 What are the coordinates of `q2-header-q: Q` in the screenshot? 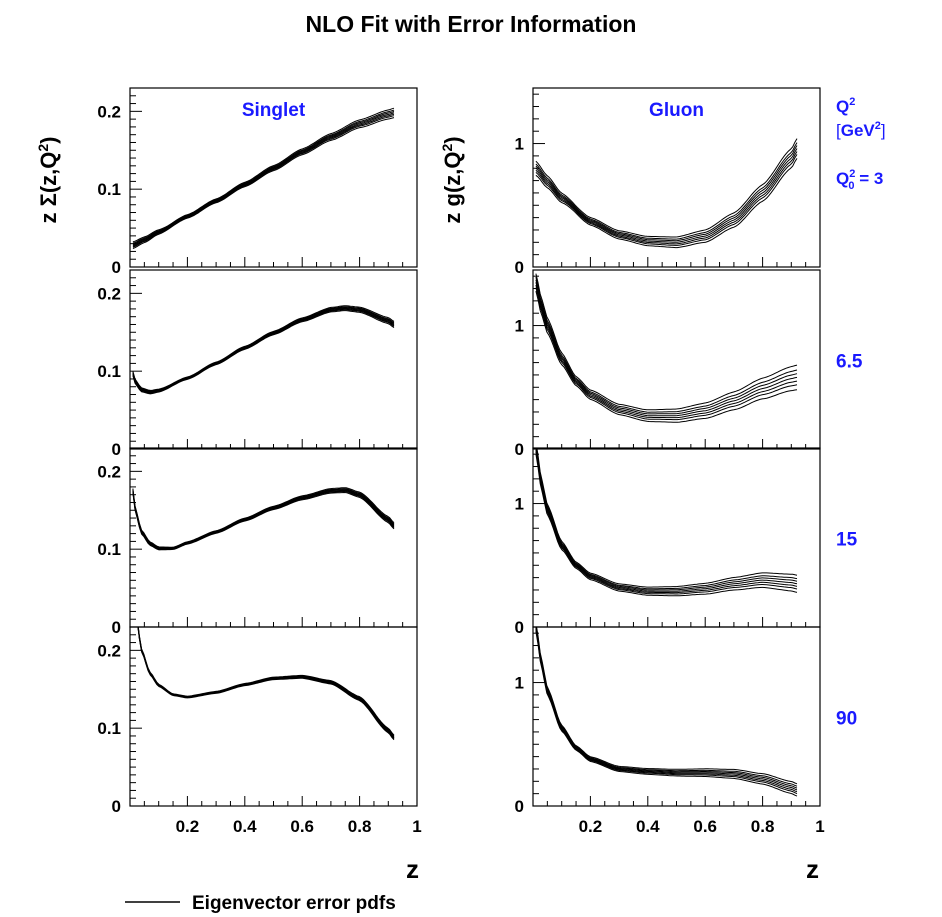 It's located at (842, 106).